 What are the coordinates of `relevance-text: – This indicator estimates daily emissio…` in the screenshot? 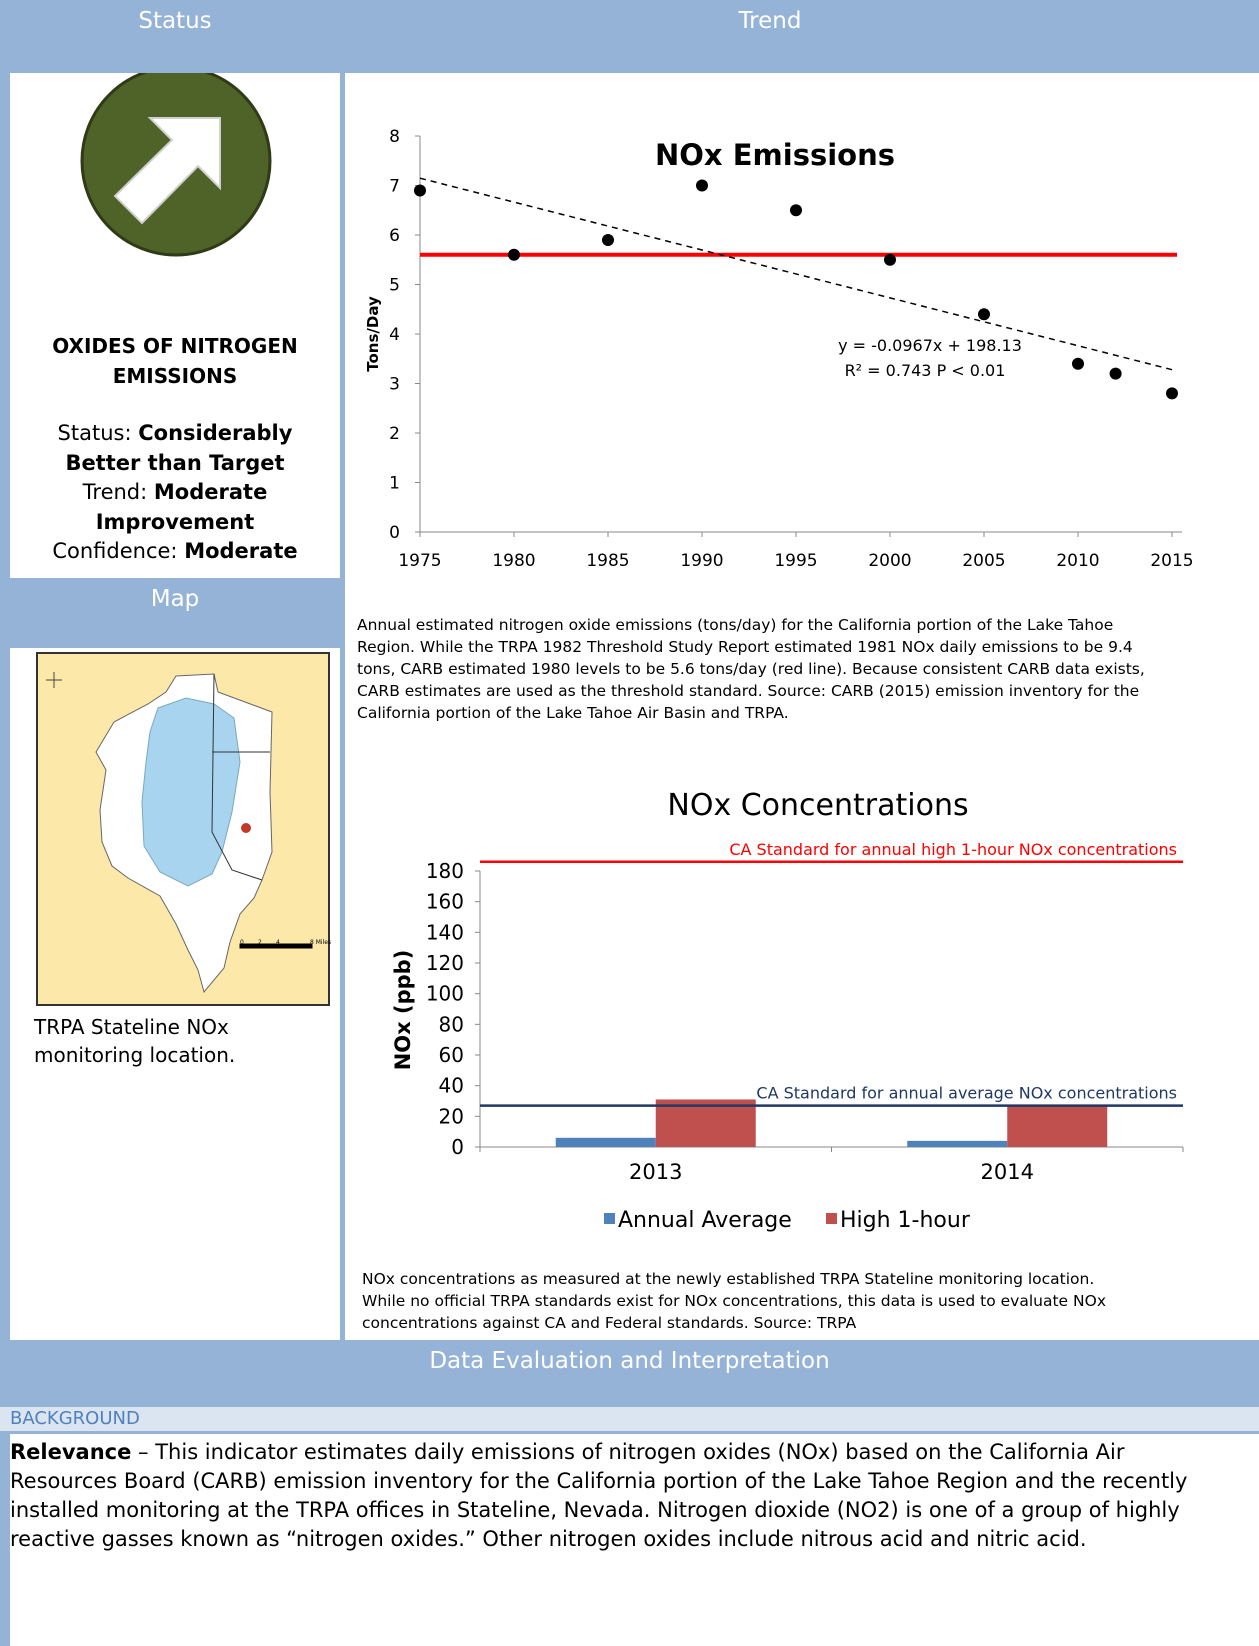 It's located at (599, 1495).